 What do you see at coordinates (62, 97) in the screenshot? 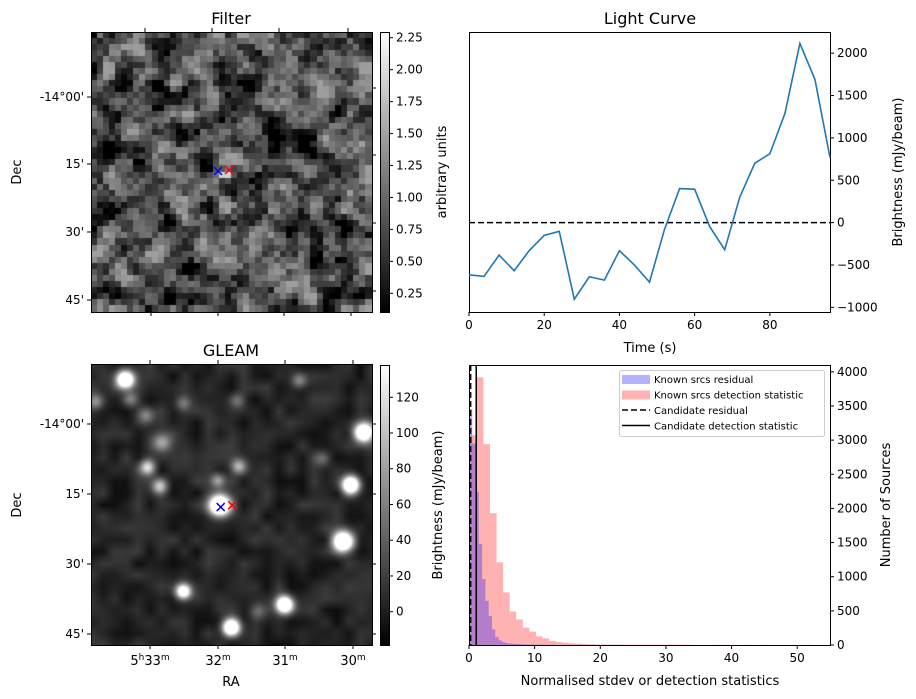
I see `filter-dec-tick-label: -14°00'` at bounding box center [62, 97].